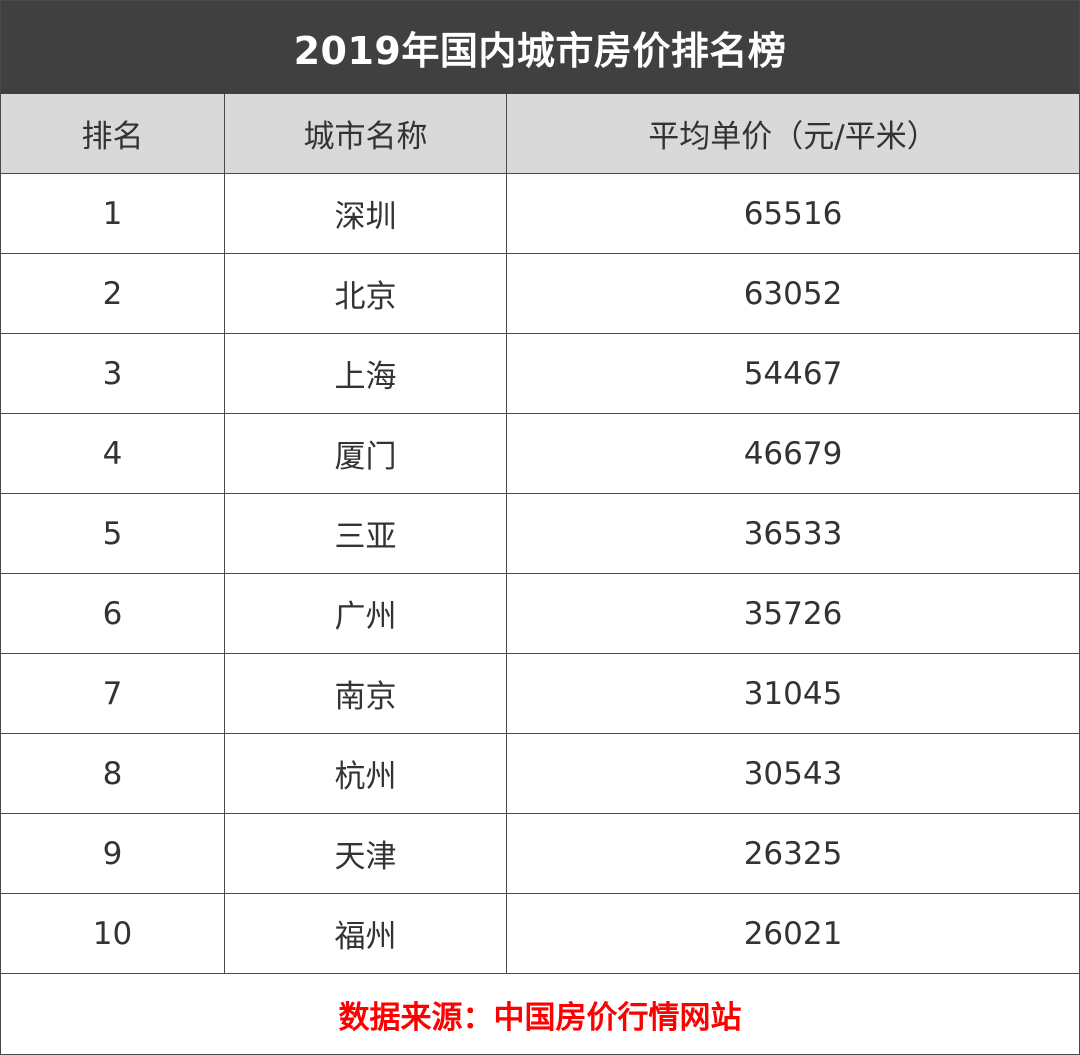 The width and height of the screenshot is (1080, 1055). What do you see at coordinates (793, 214) in the screenshot?
I see `price-cell: 65516` at bounding box center [793, 214].